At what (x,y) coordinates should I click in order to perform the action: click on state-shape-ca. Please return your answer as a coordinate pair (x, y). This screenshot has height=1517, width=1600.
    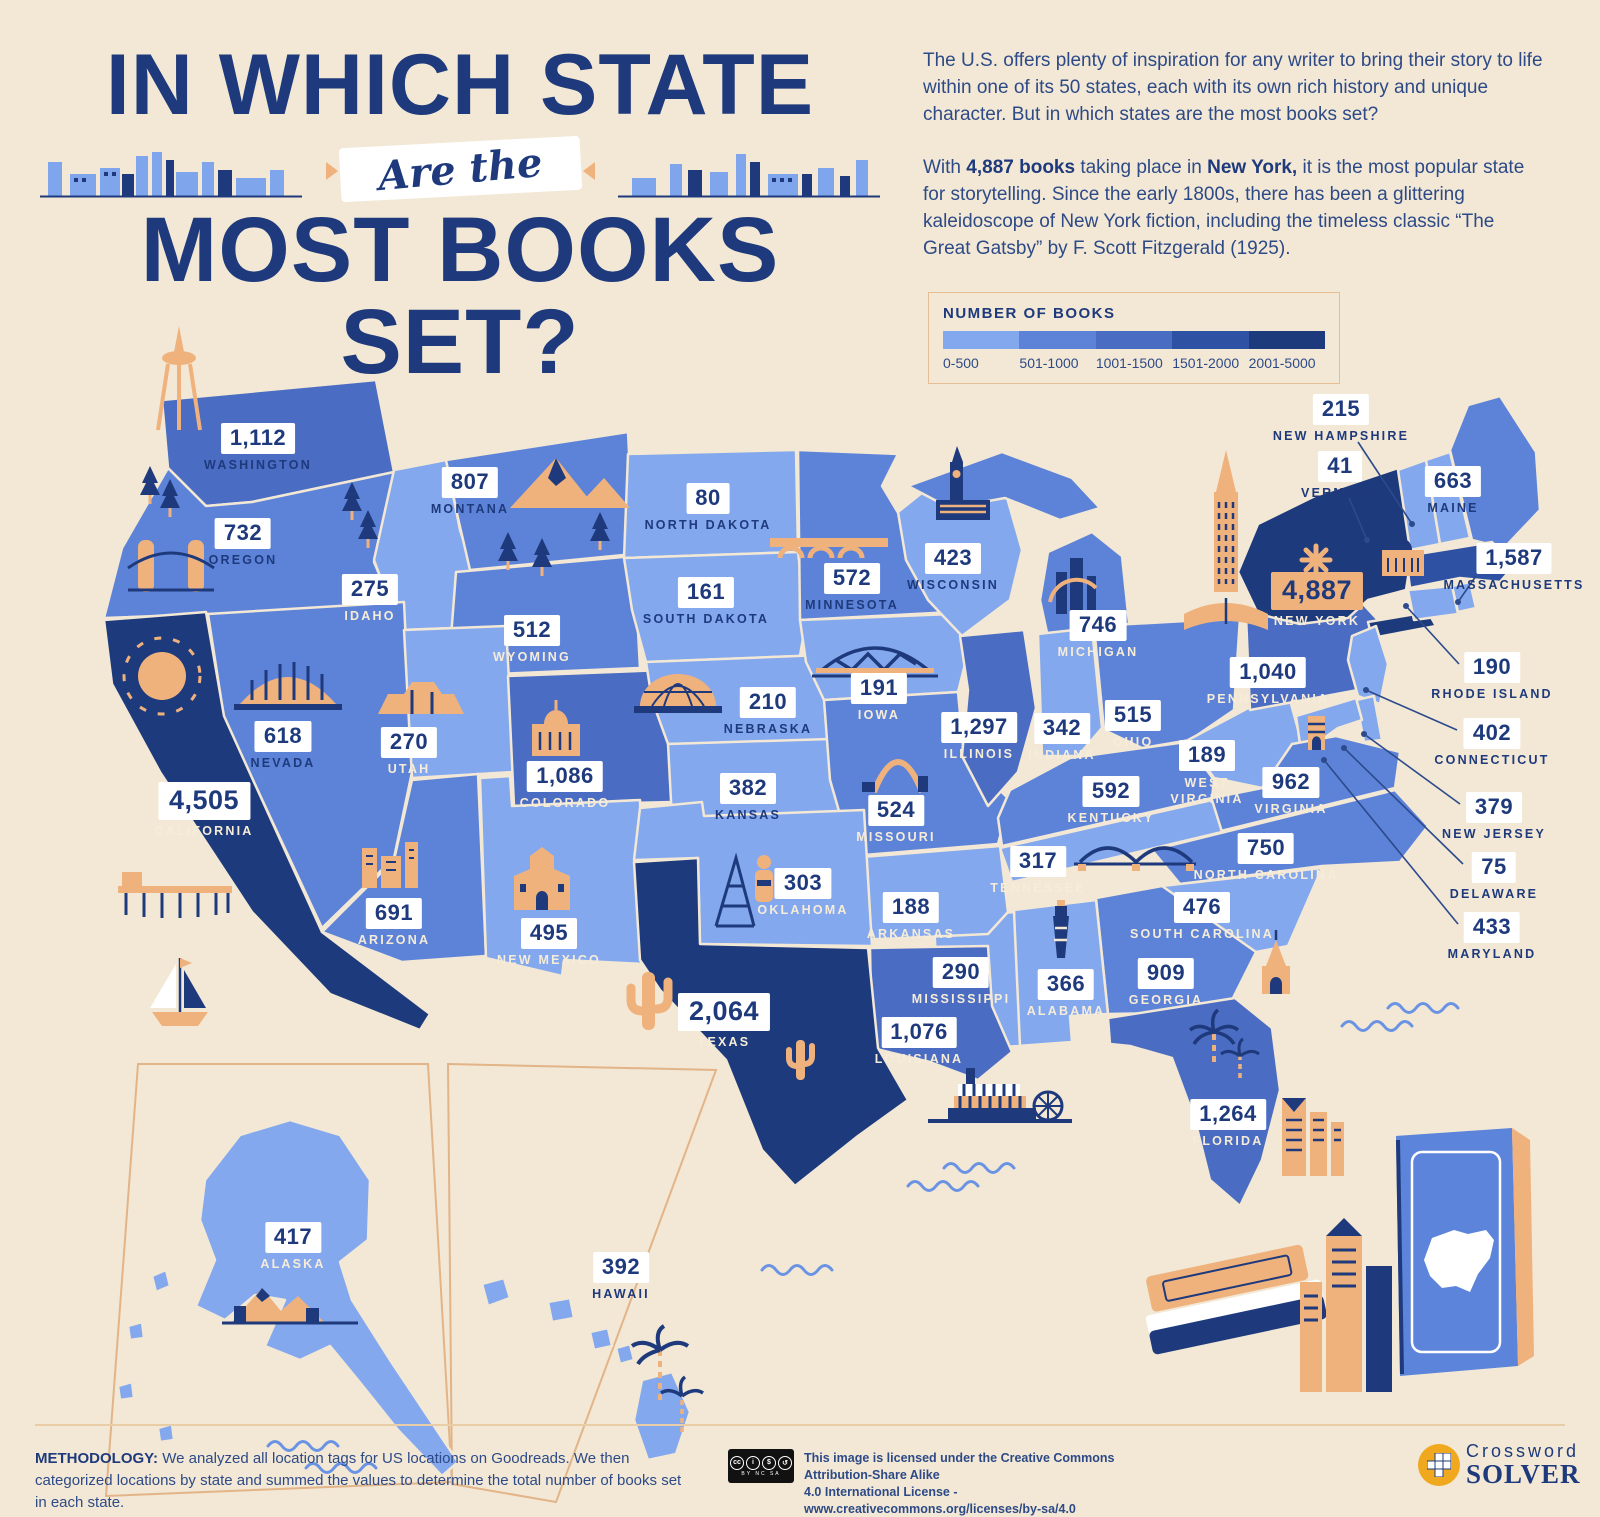
    Looking at the image, I should click on (267, 821).